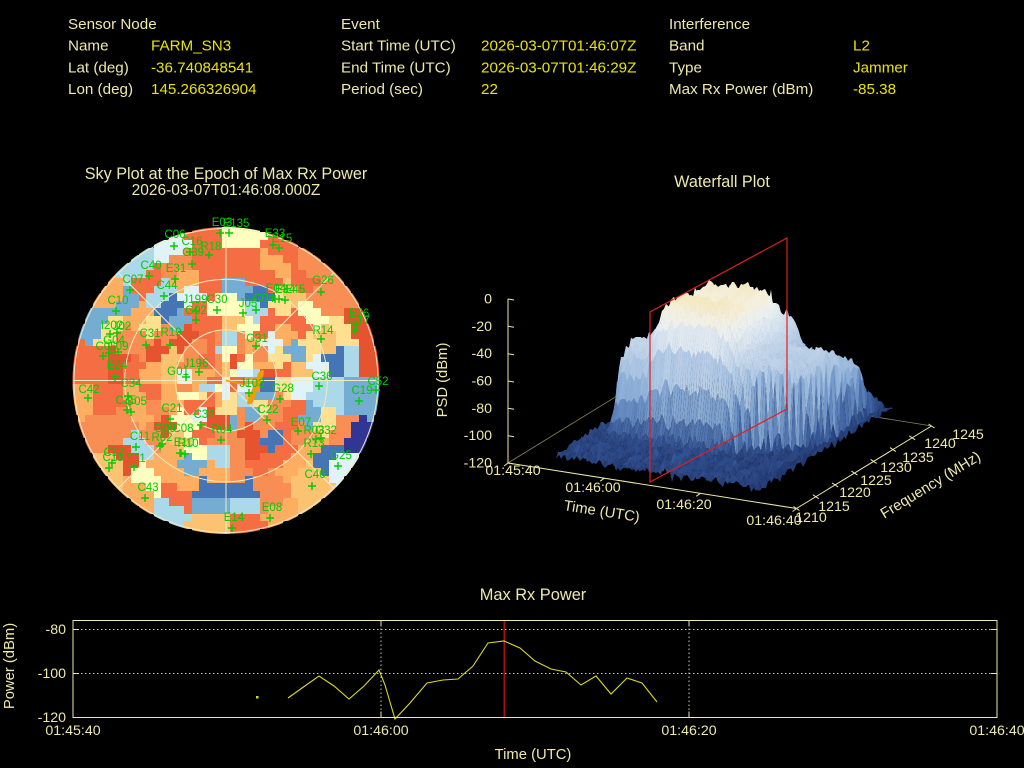 The height and width of the screenshot is (768, 1024). Describe the element at coordinates (896, 468) in the screenshot. I see `svg-text: 1230` at that location.